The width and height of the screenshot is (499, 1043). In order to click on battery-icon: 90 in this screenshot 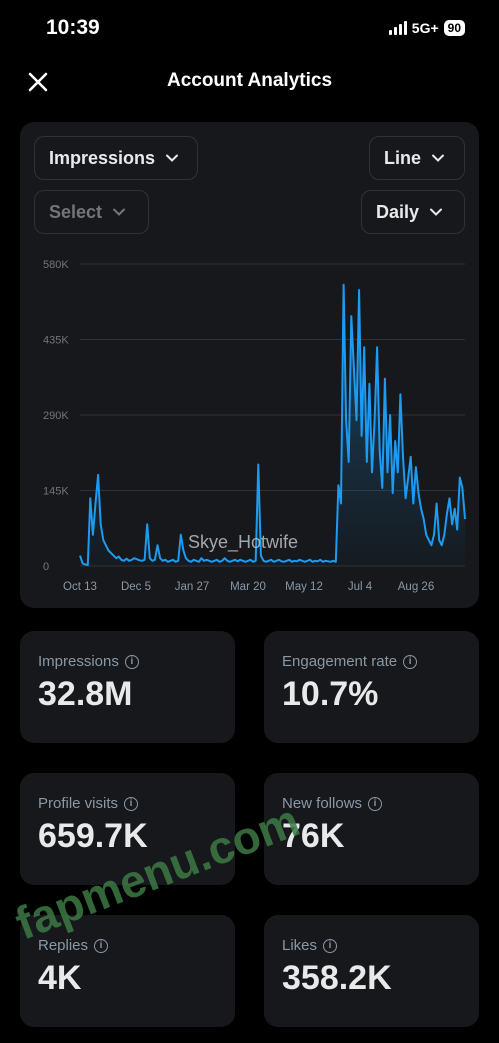, I will do `click(454, 28)`.